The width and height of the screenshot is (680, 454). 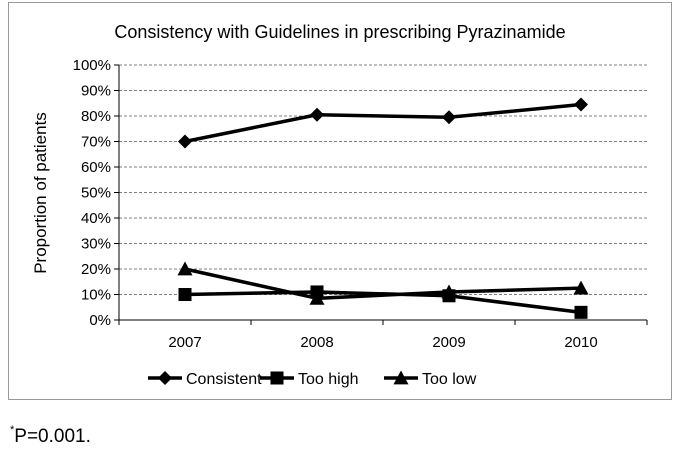 What do you see at coordinates (328, 379) in the screenshot?
I see `legend-label: Too high` at bounding box center [328, 379].